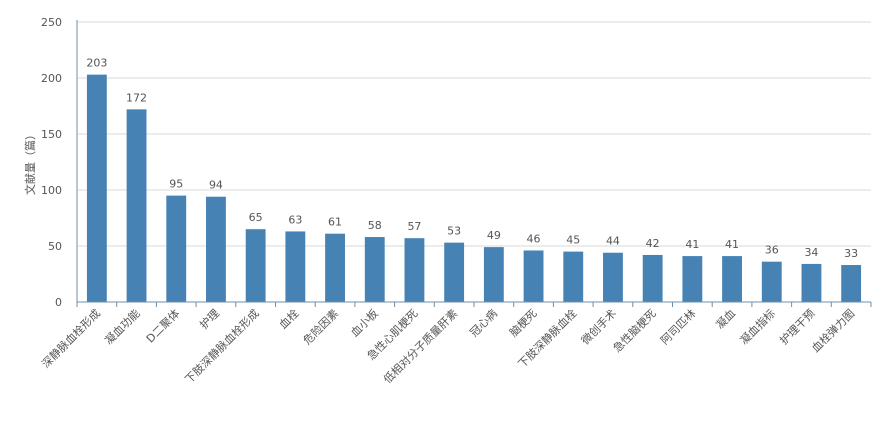  I want to click on category-label: 凝血, so click(725, 318).